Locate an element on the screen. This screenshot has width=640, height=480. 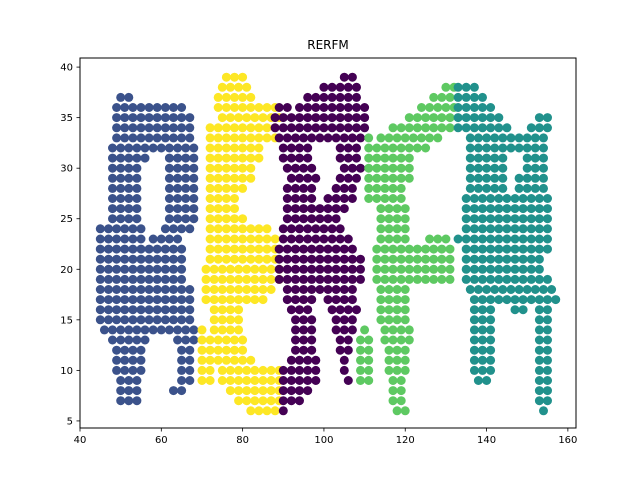
x-tick-label: 120 is located at coordinates (405, 440).